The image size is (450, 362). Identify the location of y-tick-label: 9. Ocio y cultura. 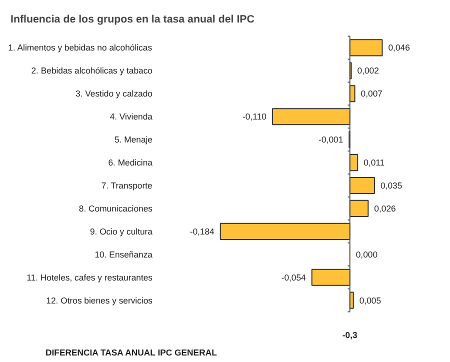
(121, 231).